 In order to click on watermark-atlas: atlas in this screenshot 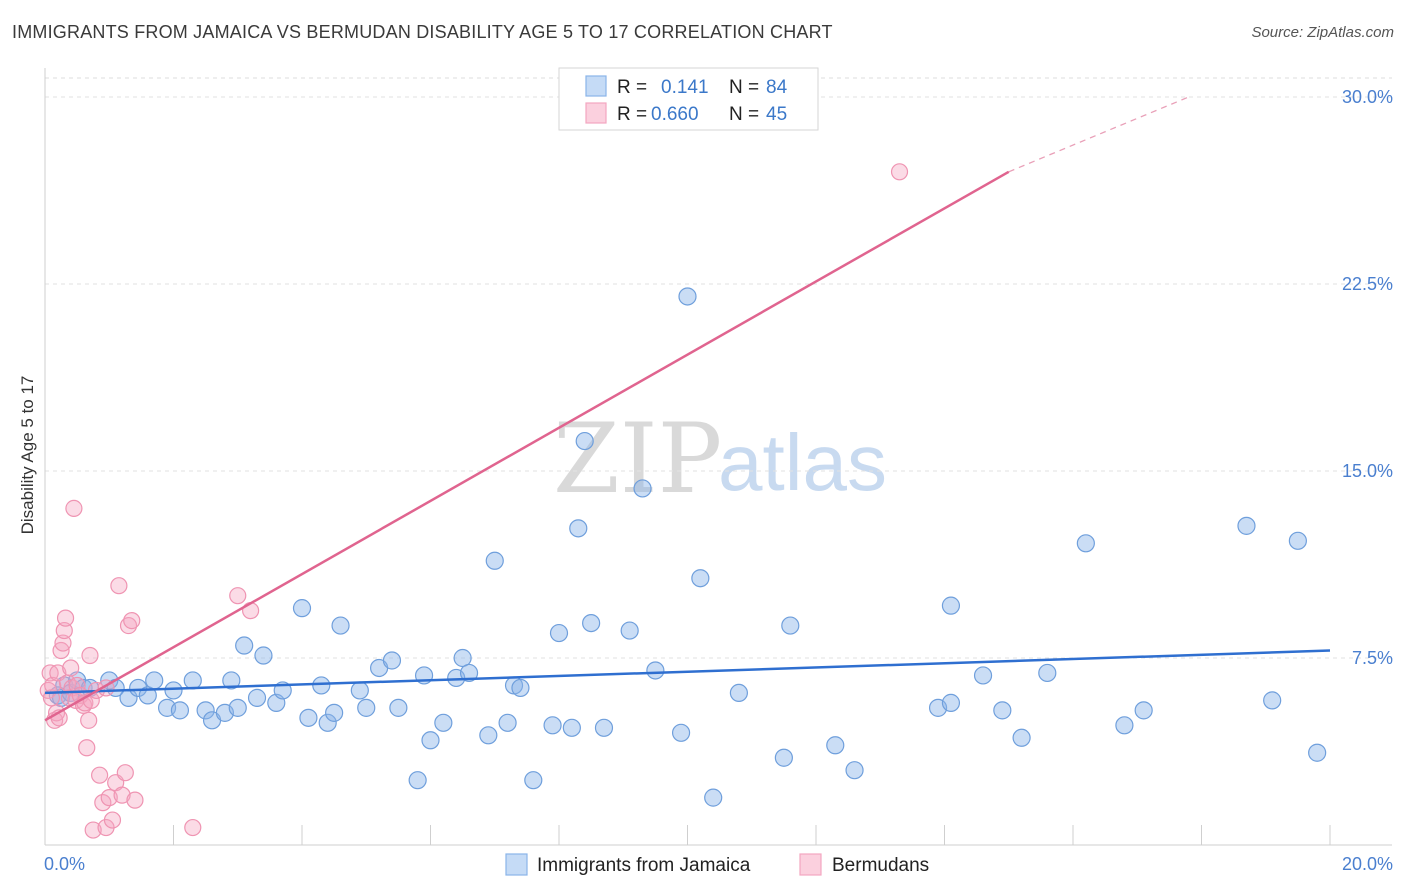, I will do `click(802, 462)`.